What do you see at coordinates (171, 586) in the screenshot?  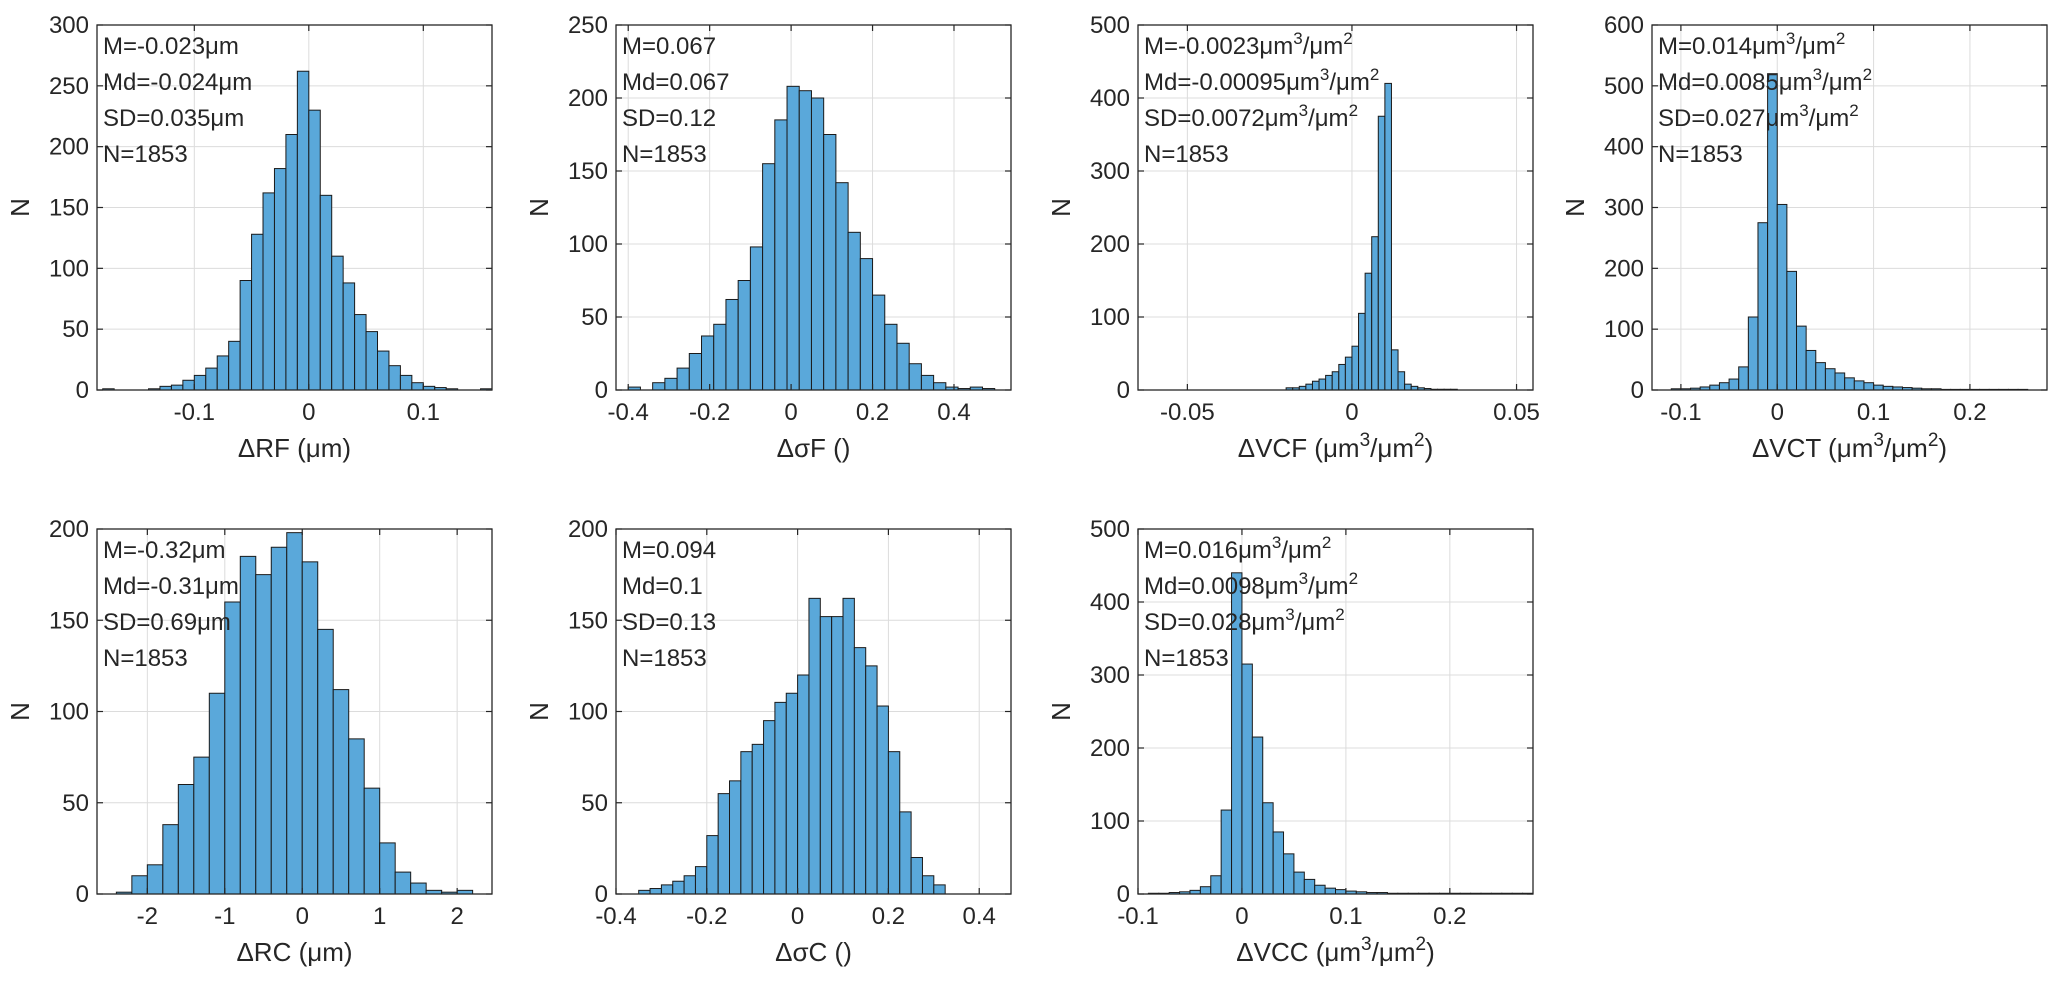 I see `stat-annotation: Md=-0.31μm` at bounding box center [171, 586].